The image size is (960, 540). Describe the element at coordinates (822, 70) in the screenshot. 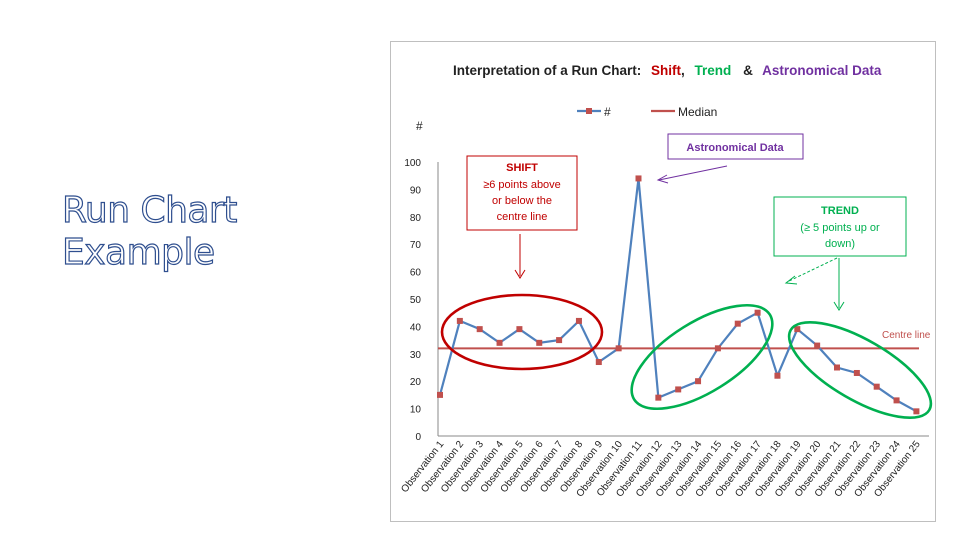

I see `chart-title-astro: Astronomical Data` at that location.